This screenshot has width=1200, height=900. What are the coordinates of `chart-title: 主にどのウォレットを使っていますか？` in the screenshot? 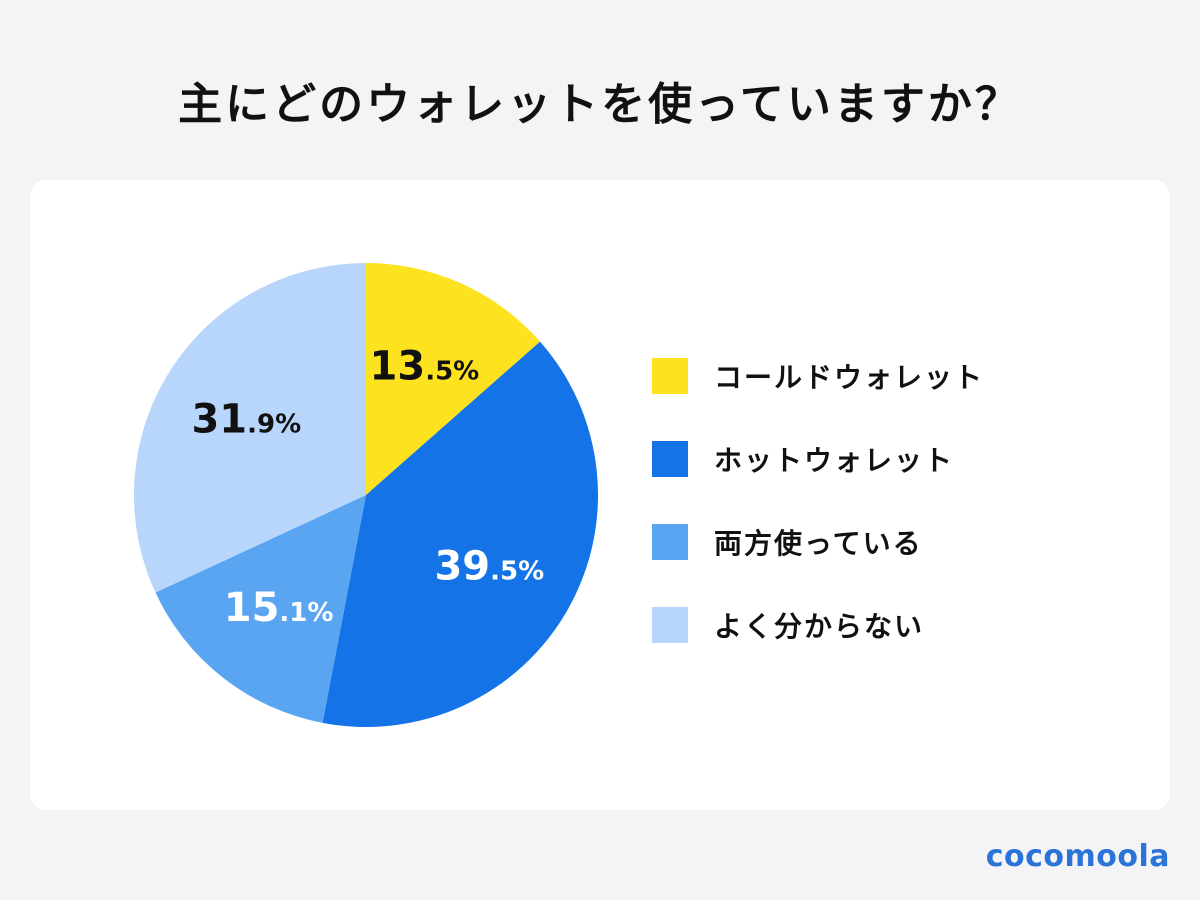 It's located at (600, 104).